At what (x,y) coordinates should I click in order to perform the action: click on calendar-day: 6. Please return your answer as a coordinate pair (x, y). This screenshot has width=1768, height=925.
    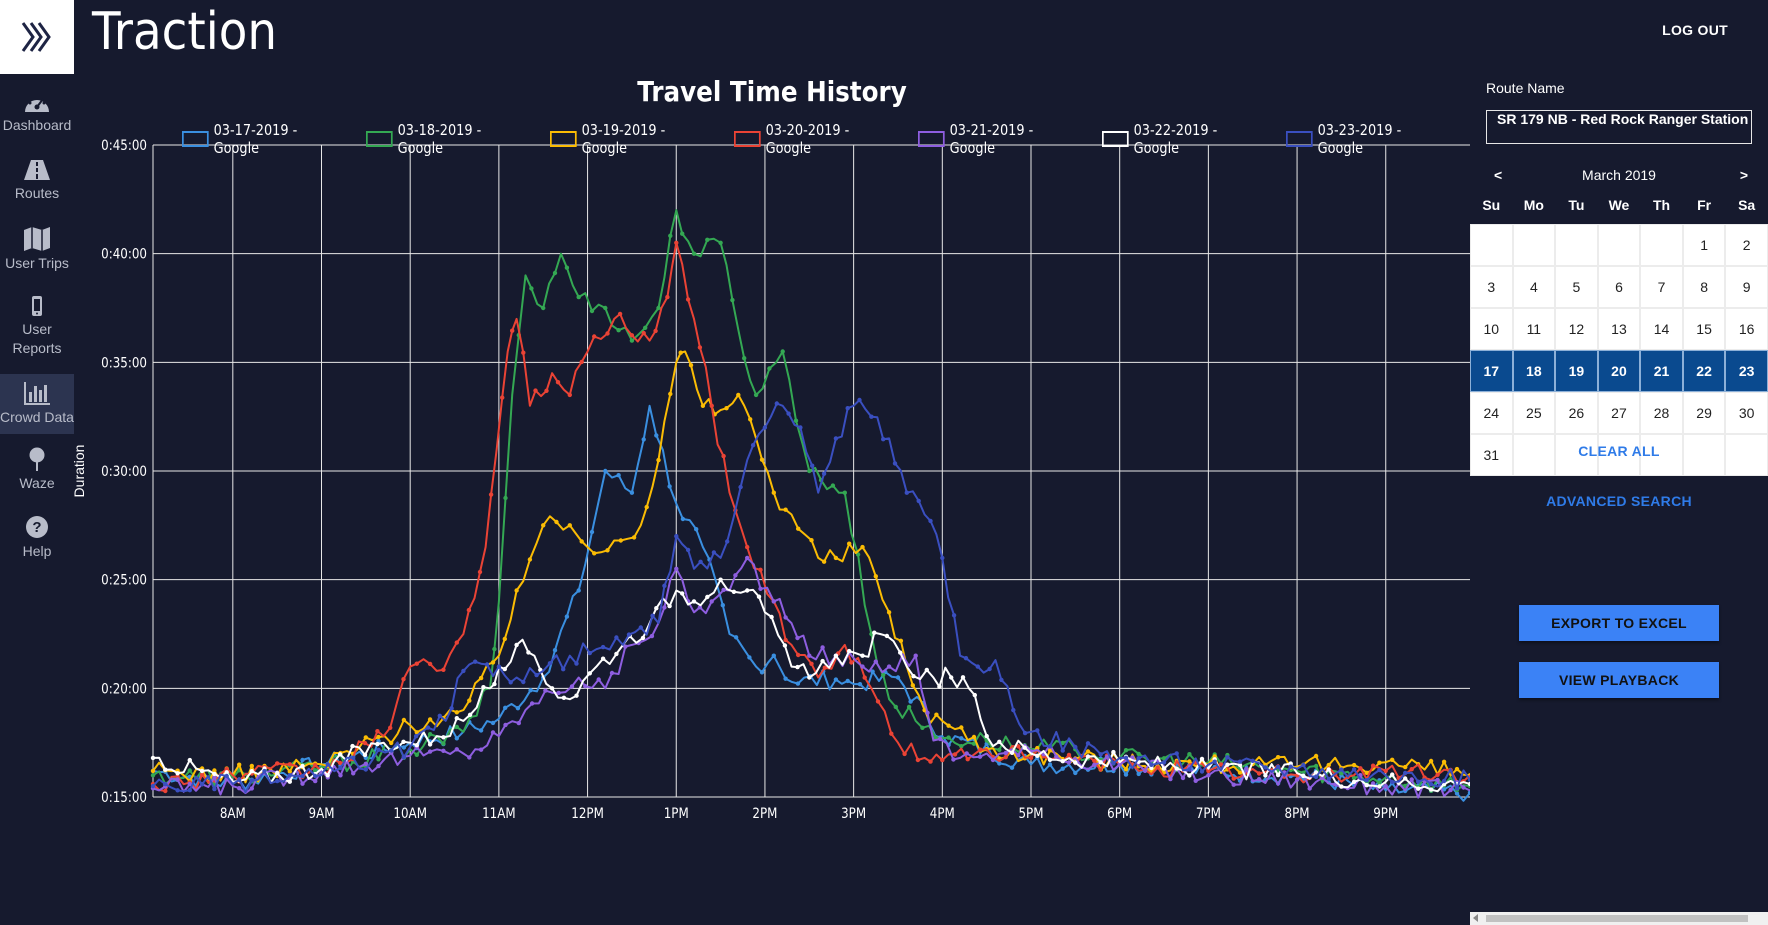
    Looking at the image, I should click on (1619, 287).